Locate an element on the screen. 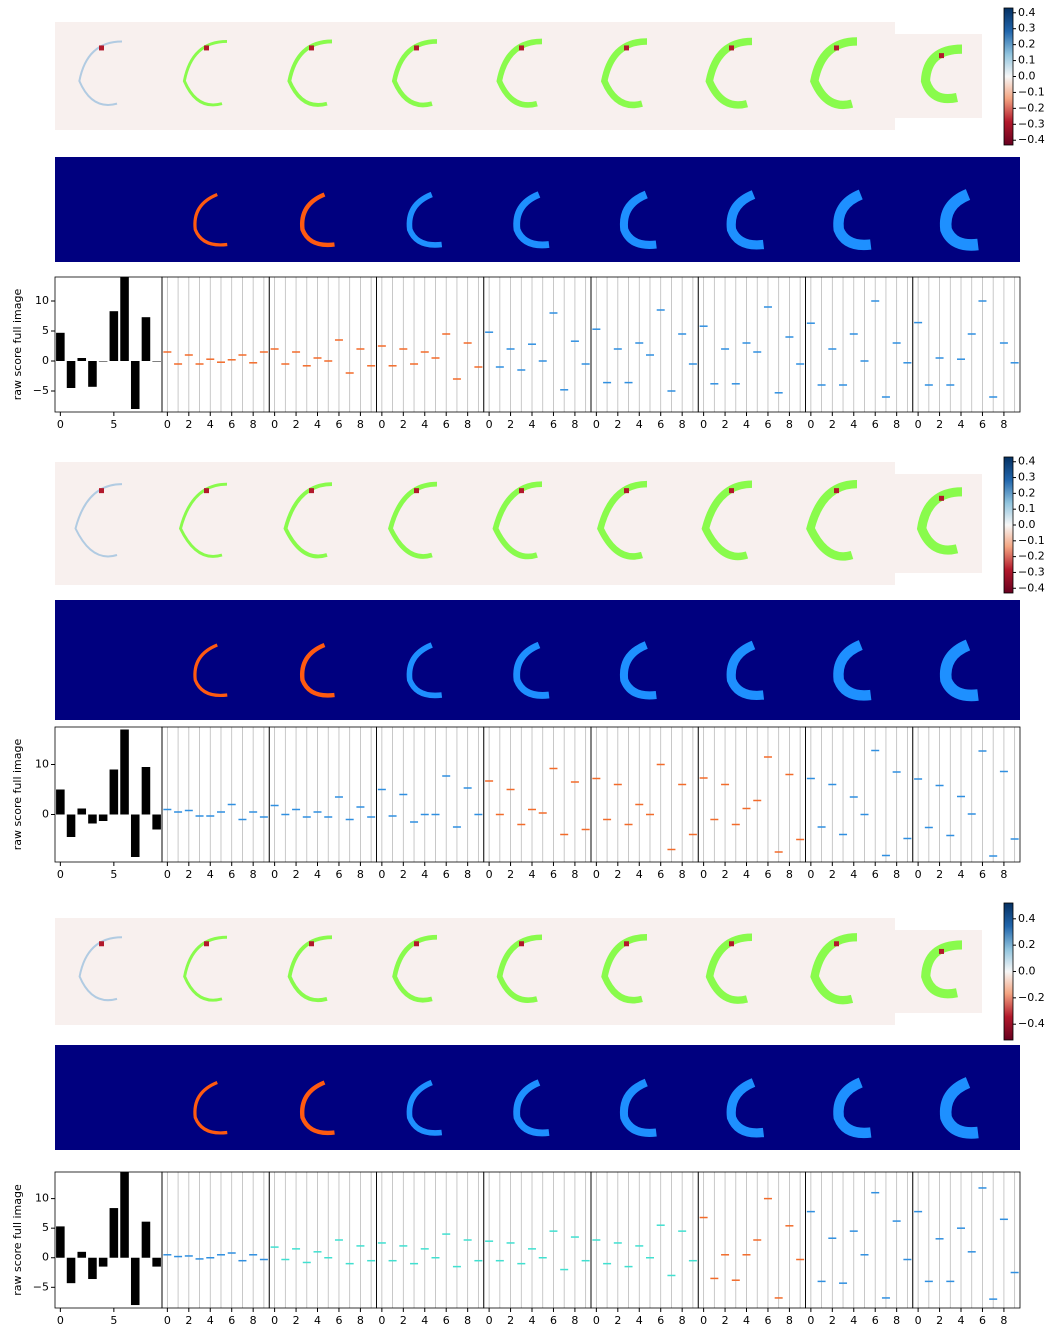 The image size is (1056, 1335). y-tick-label: 0 is located at coordinates (45, 814).